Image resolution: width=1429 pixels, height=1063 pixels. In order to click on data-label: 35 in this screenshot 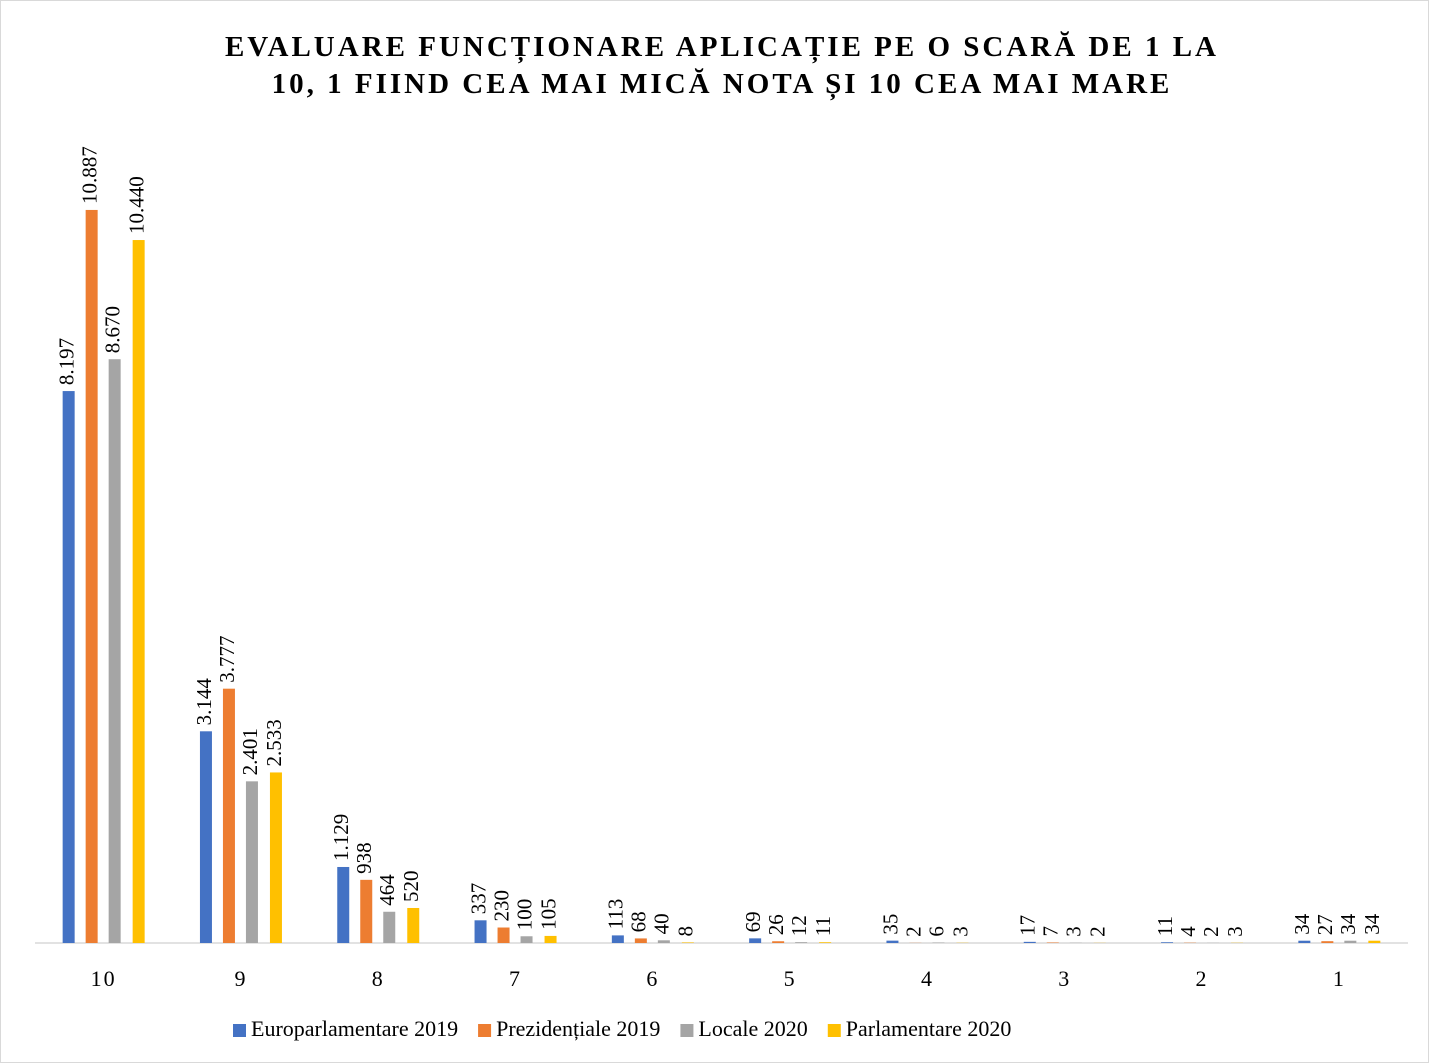, I will do `click(890, 924)`.